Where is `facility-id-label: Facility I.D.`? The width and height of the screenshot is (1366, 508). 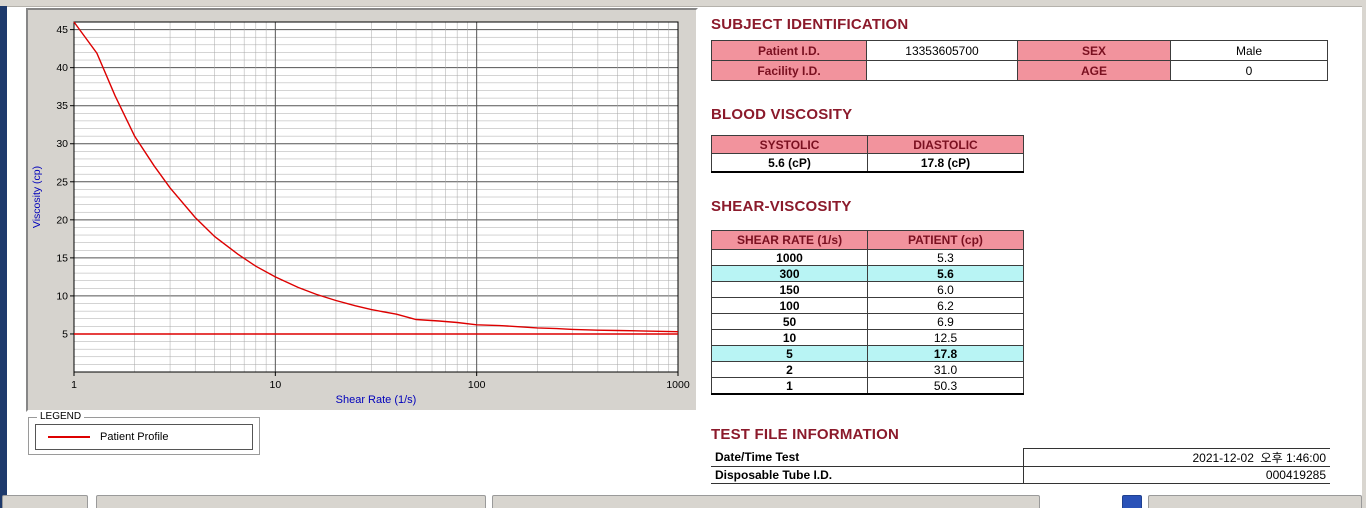 facility-id-label: Facility I.D. is located at coordinates (789, 70).